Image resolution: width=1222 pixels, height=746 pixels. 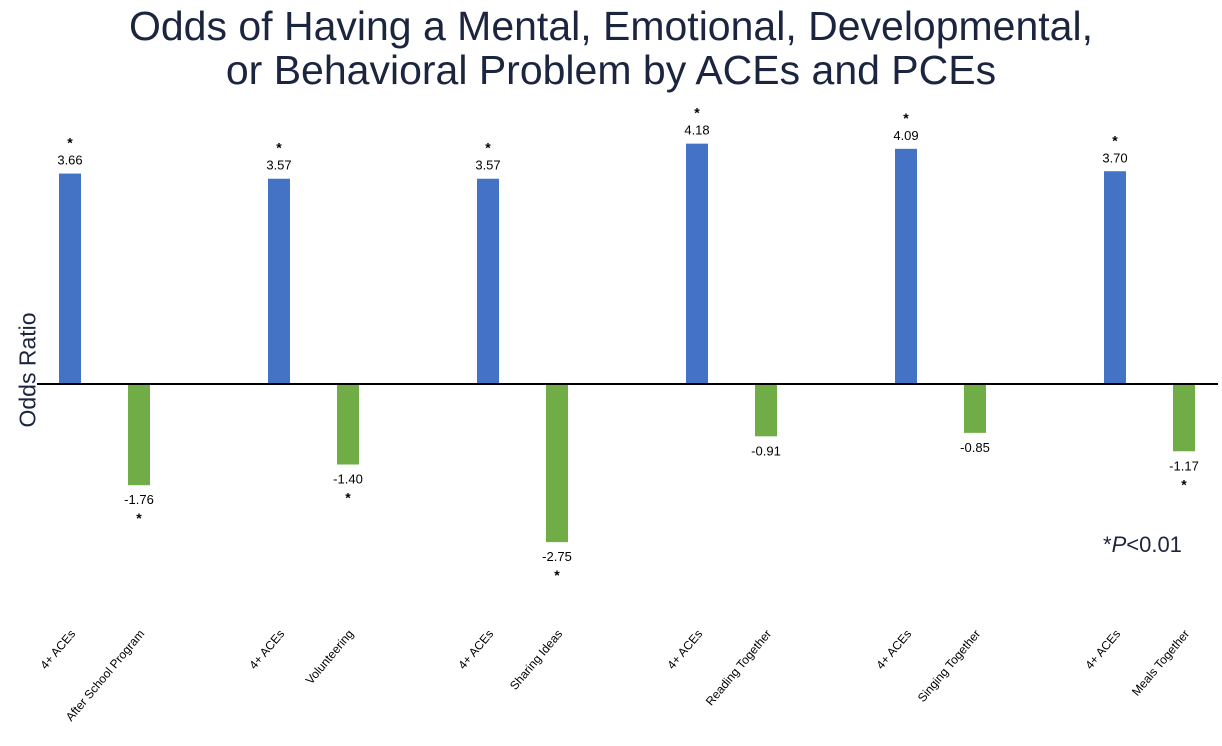 What do you see at coordinates (611, 70) in the screenshot?
I see `chart-title-line-2: or Behavioral Problem by ACEs and PCEs` at bounding box center [611, 70].